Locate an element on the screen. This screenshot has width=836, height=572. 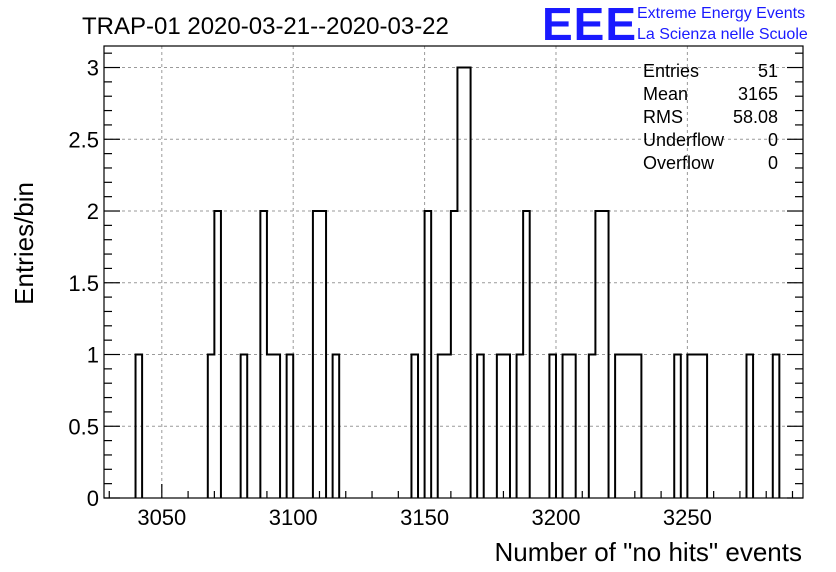
stats-label: RMS is located at coordinates (663, 117).